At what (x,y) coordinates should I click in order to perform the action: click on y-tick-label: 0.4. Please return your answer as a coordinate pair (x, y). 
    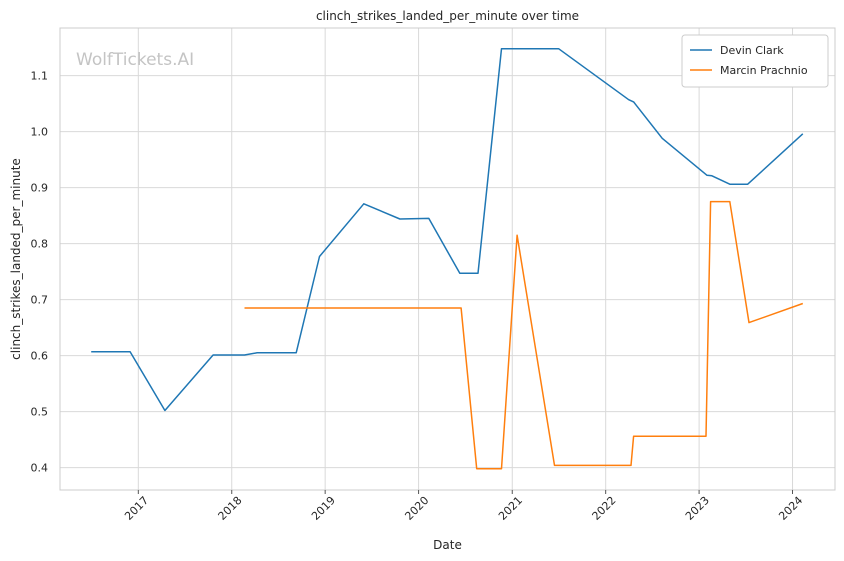
    Looking at the image, I should click on (40, 468).